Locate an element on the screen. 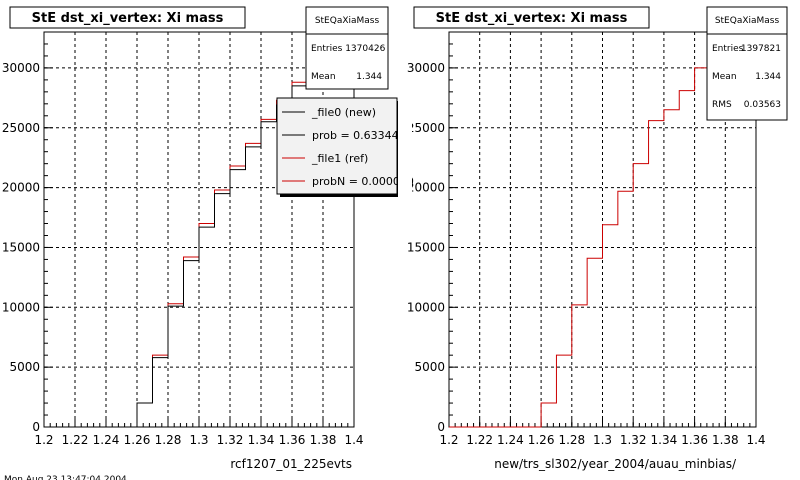 The width and height of the screenshot is (800, 480). x-axis-label: rcf1207_01_225evts is located at coordinates (291, 464).